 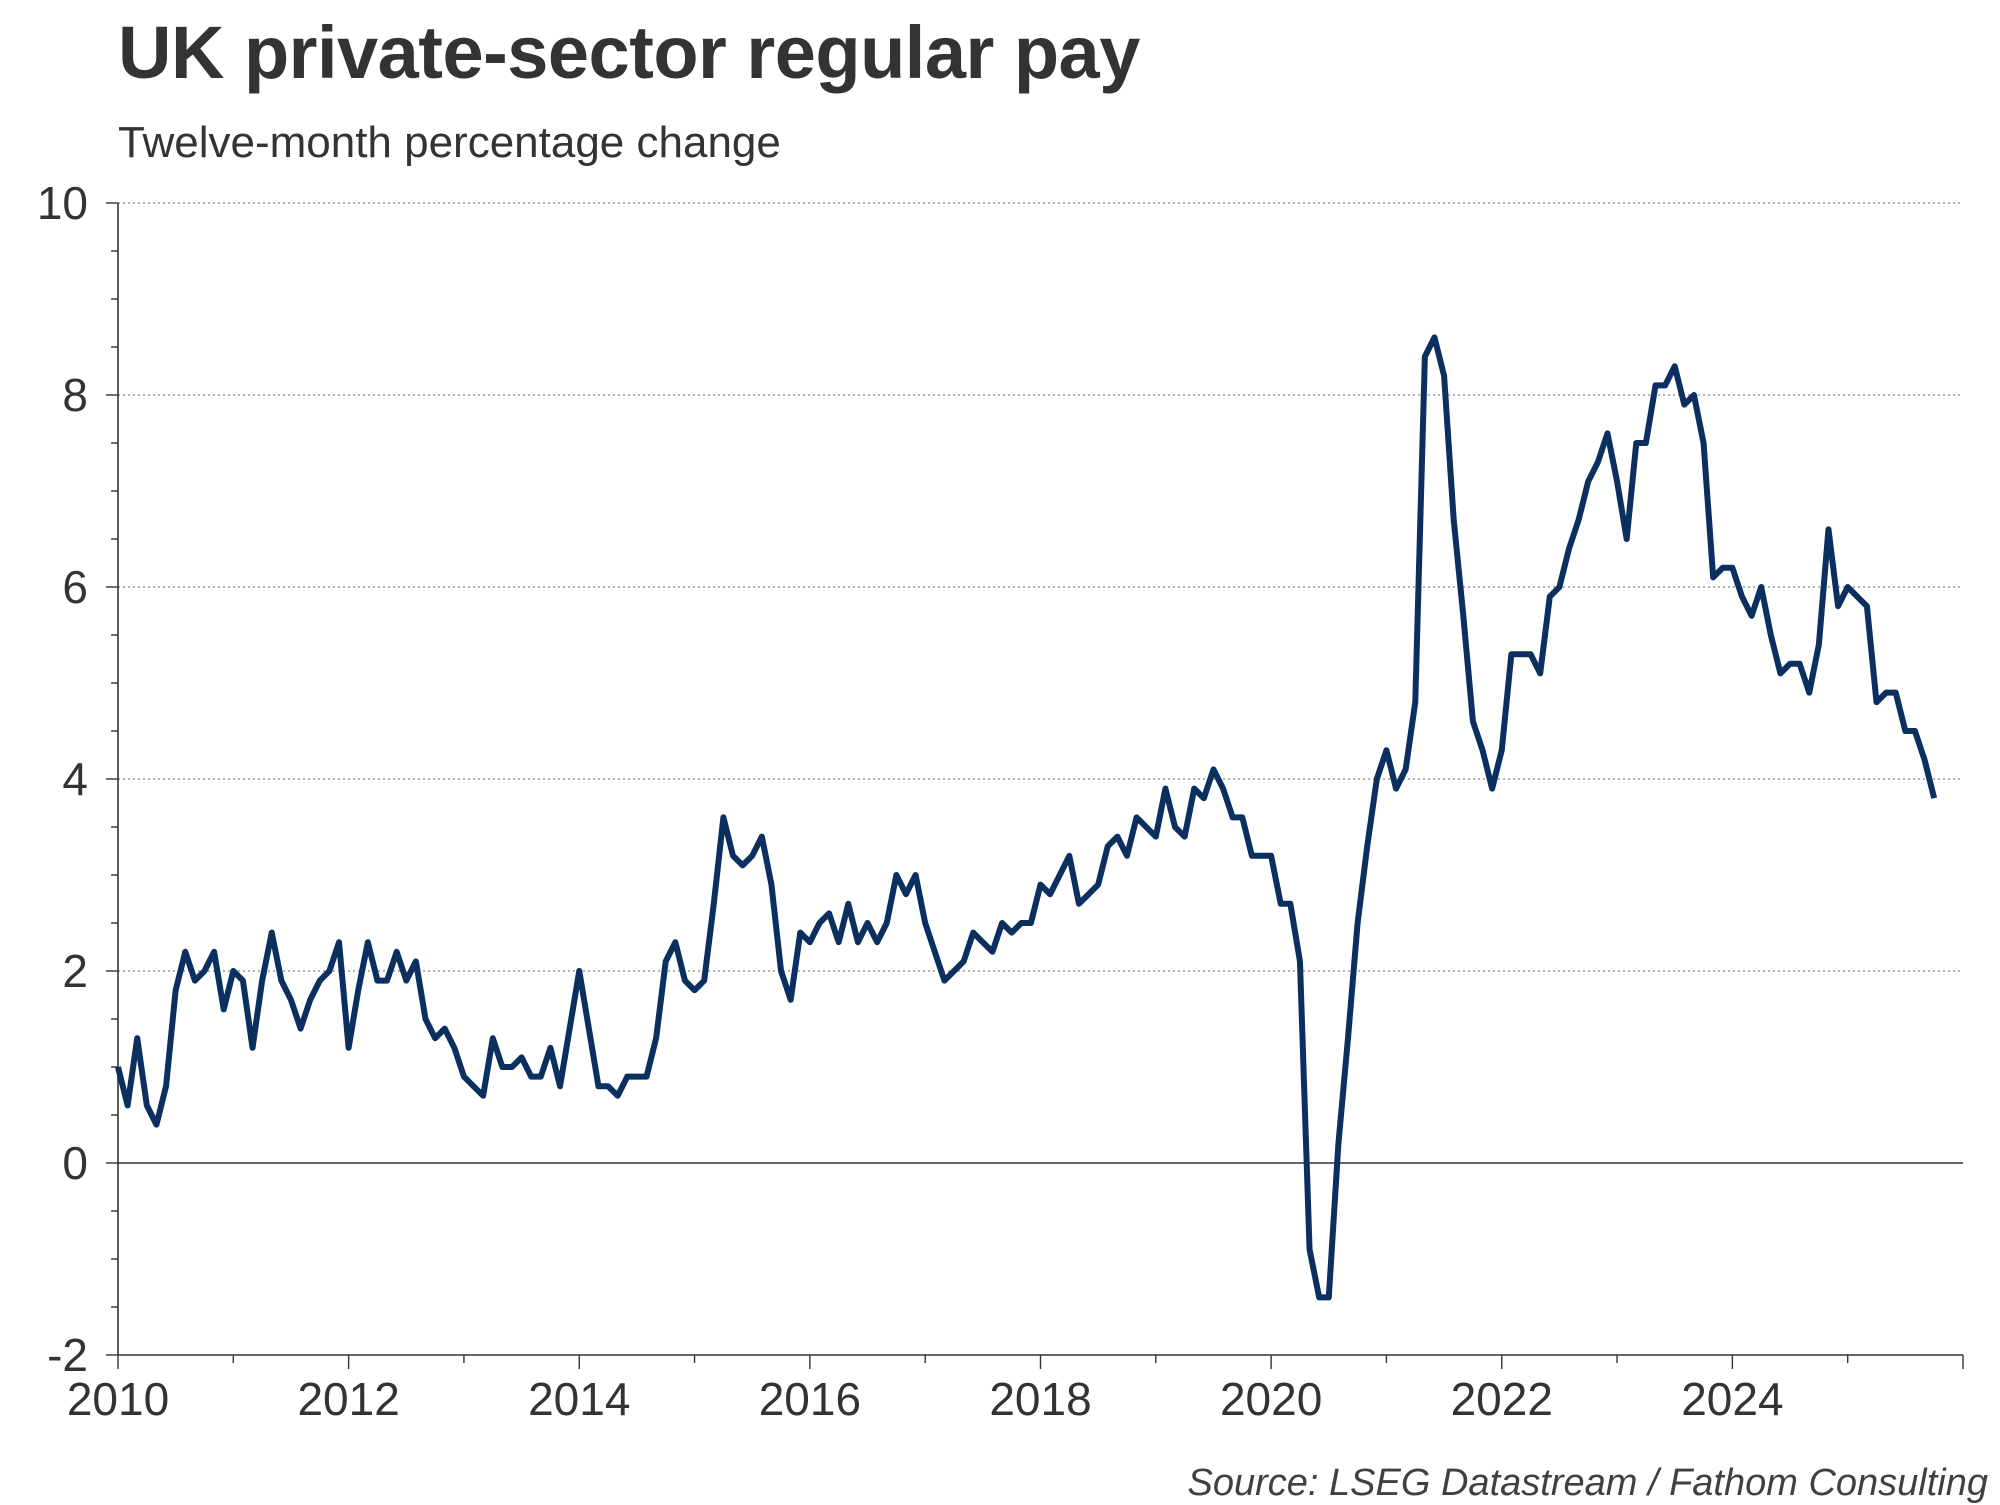 I want to click on y-tick-label: 4, so click(x=75, y=779).